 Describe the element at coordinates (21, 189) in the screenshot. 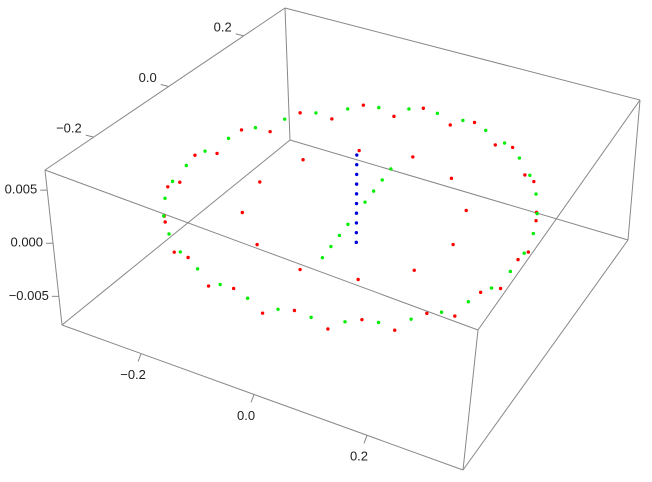

I see `z-tick-label: 0.005` at that location.